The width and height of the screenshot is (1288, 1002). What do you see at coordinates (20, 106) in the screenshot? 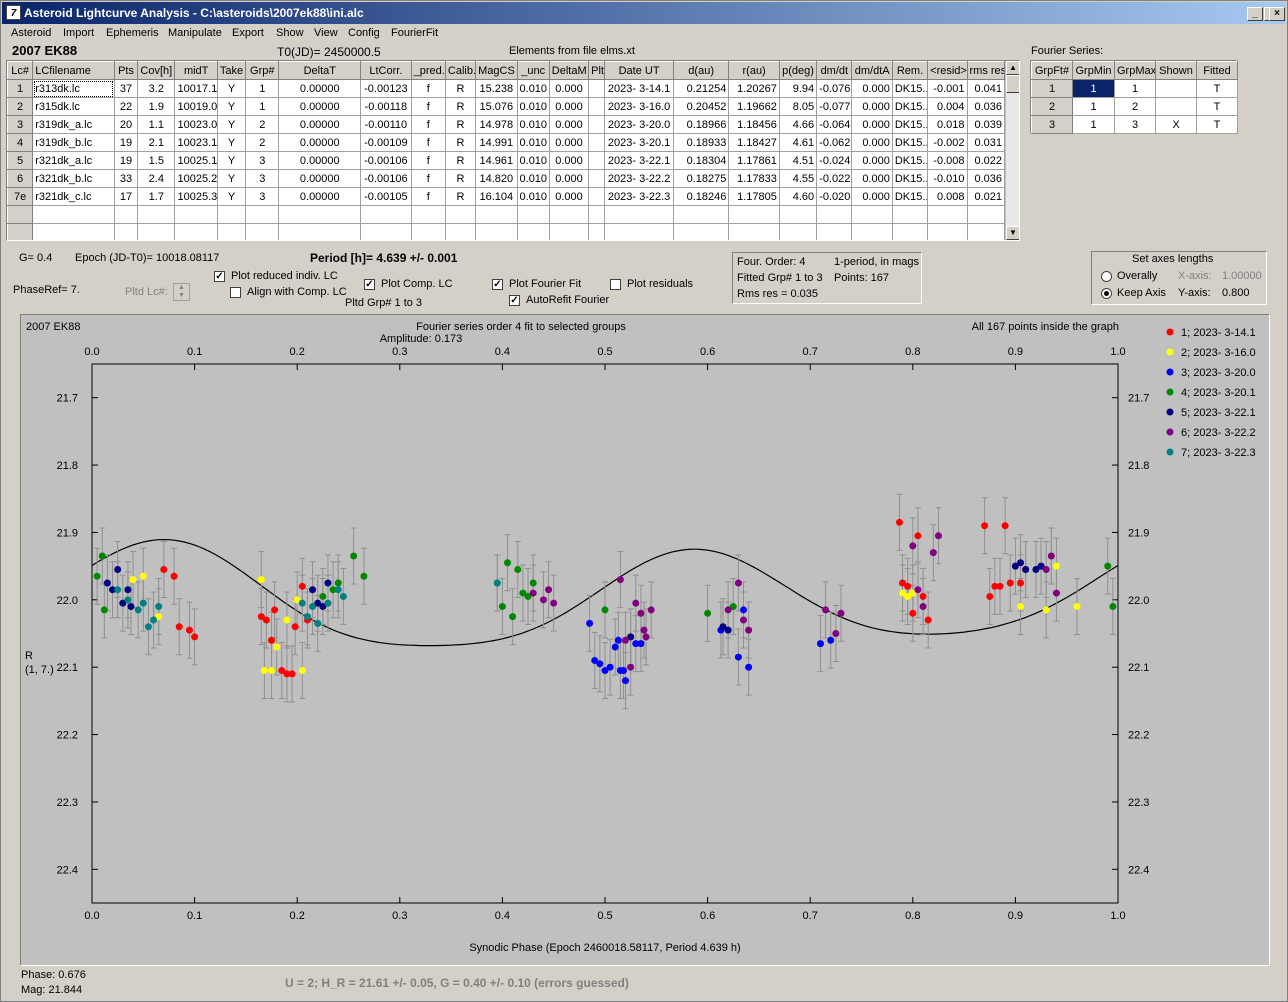
I see `row-header: 2` at bounding box center [20, 106].